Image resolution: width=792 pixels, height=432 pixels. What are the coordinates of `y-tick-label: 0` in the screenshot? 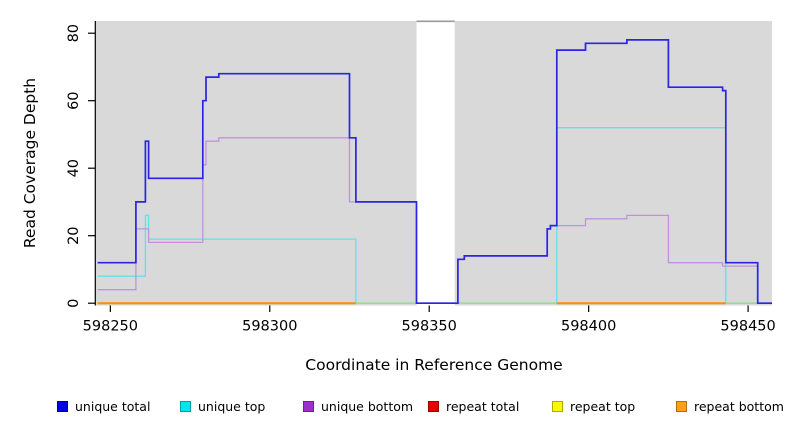 It's located at (74, 303).